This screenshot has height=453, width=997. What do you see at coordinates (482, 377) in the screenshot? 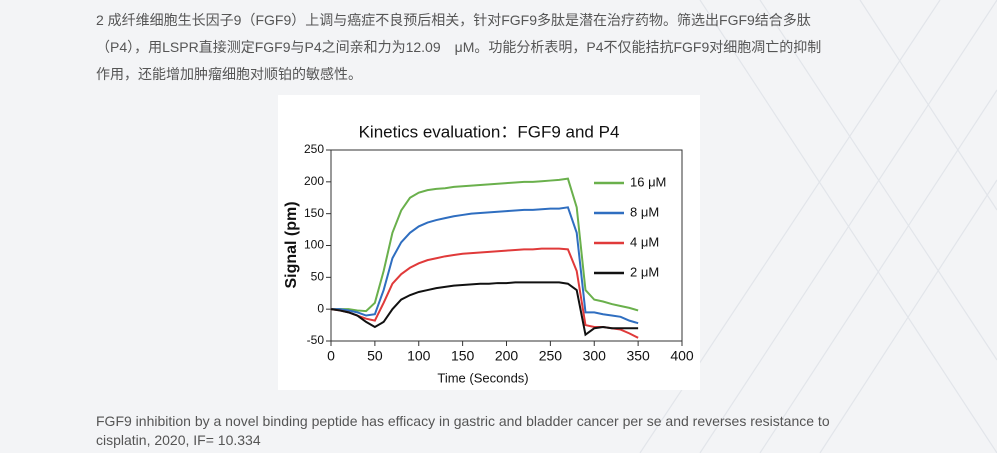
I see `x-axis-label: Time (Seconds)` at bounding box center [482, 377].